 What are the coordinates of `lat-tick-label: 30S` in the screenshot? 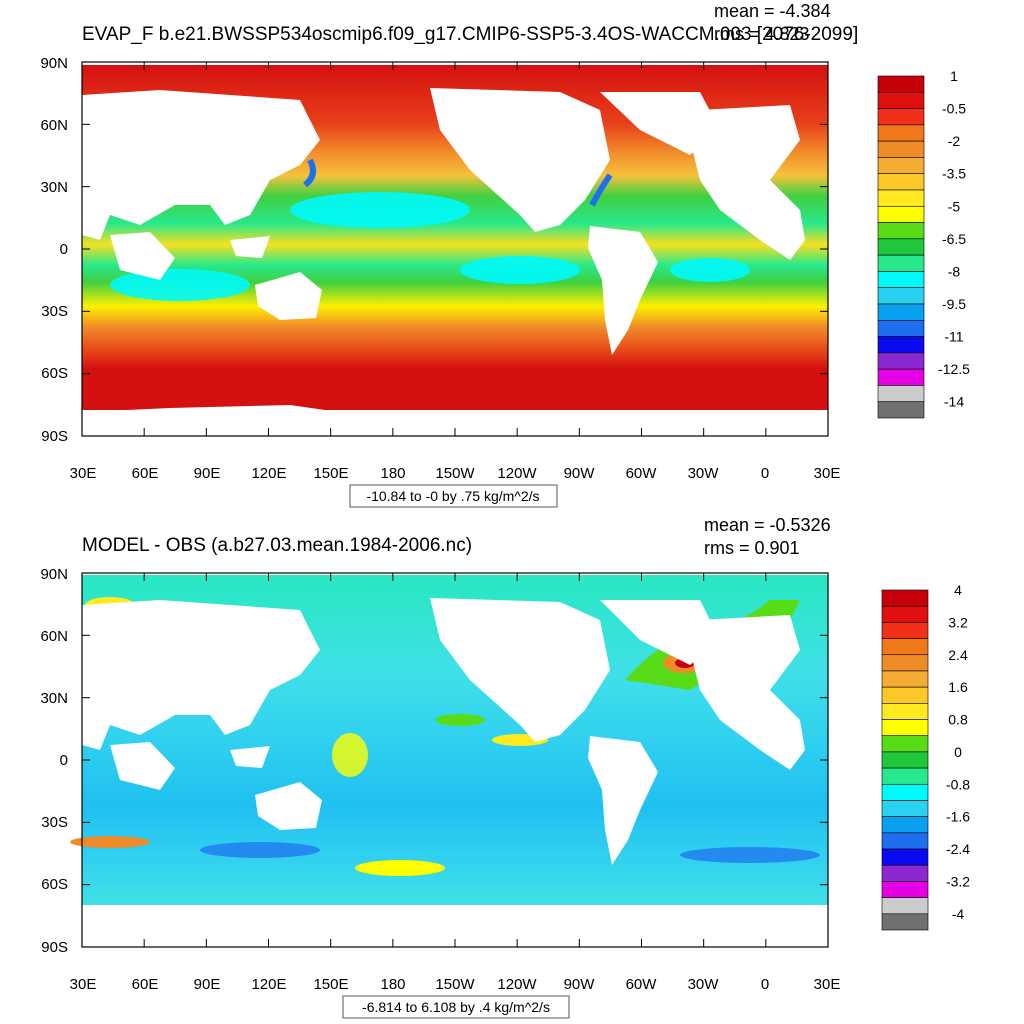 It's located at (54, 311).